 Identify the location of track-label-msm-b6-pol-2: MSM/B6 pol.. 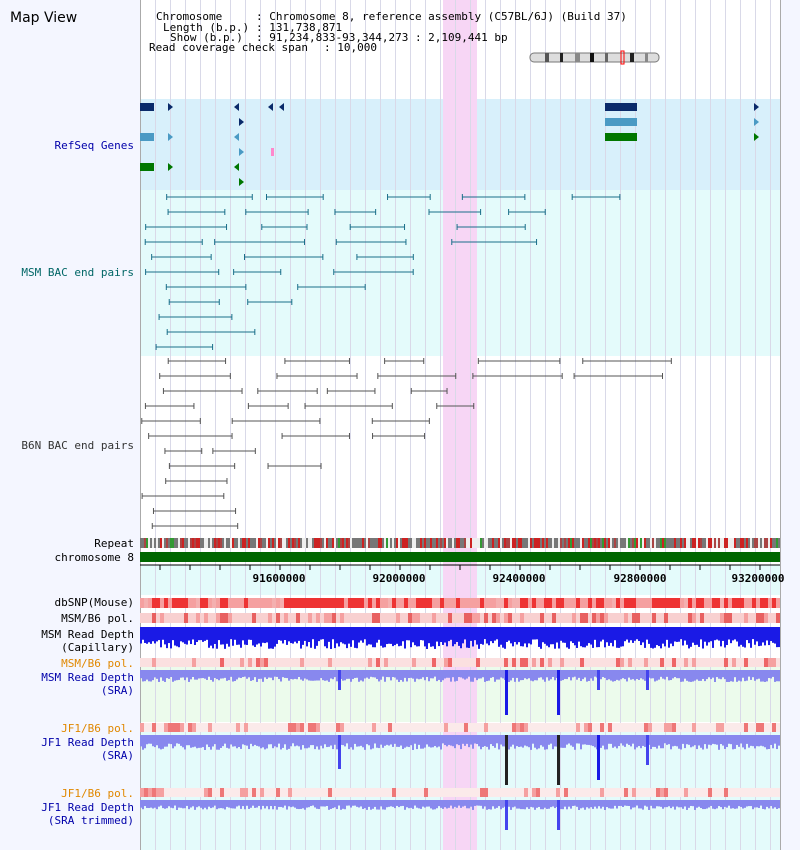
(97, 663).